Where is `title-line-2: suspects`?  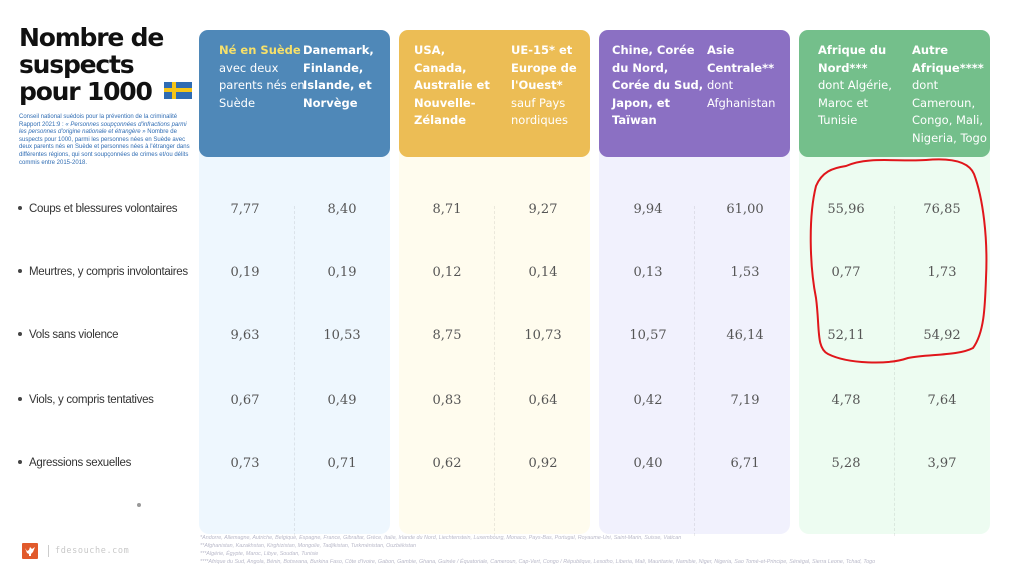 title-line-2: suspects is located at coordinates (77, 64).